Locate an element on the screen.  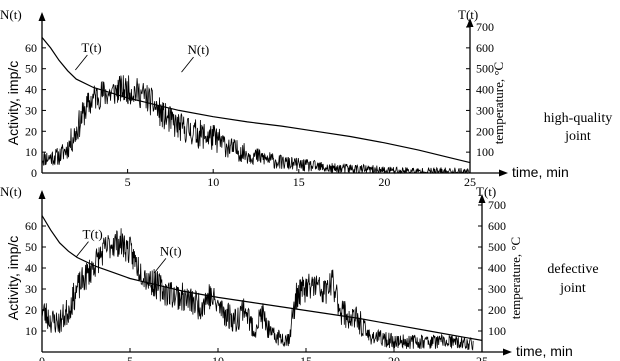
annotation-line-1: defective is located at coordinates (572, 269).